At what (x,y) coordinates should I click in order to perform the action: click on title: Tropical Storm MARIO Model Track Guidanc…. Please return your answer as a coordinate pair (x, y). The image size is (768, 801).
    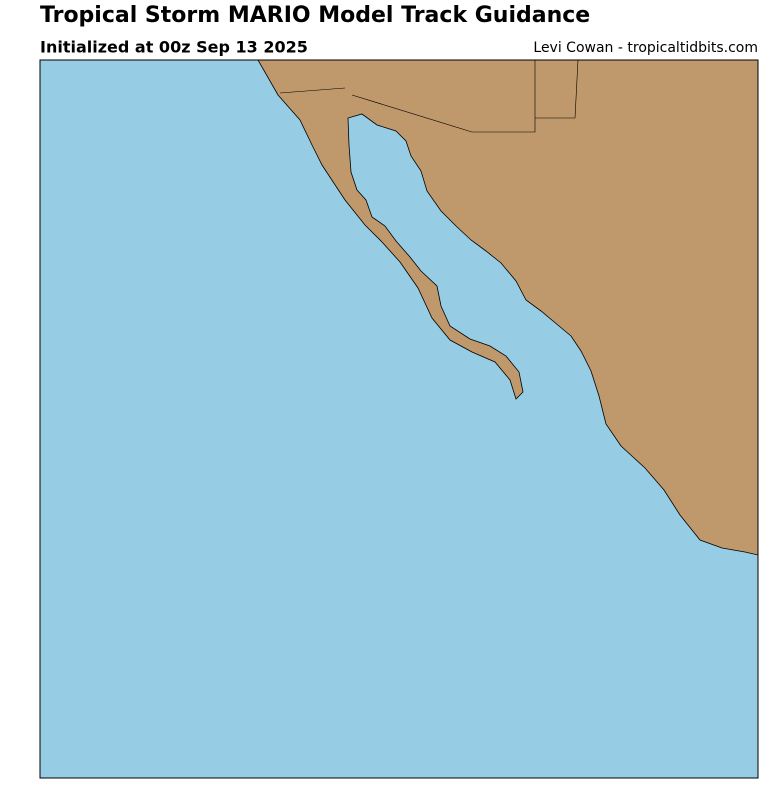
    Looking at the image, I should click on (315, 15).